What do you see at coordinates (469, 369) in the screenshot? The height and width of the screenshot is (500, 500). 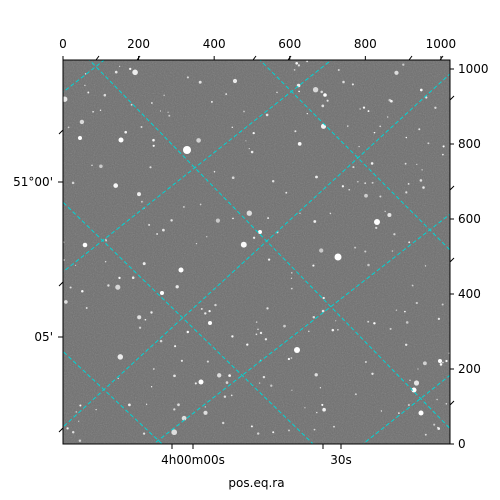 I see `right-tick-label: 200` at bounding box center [469, 369].